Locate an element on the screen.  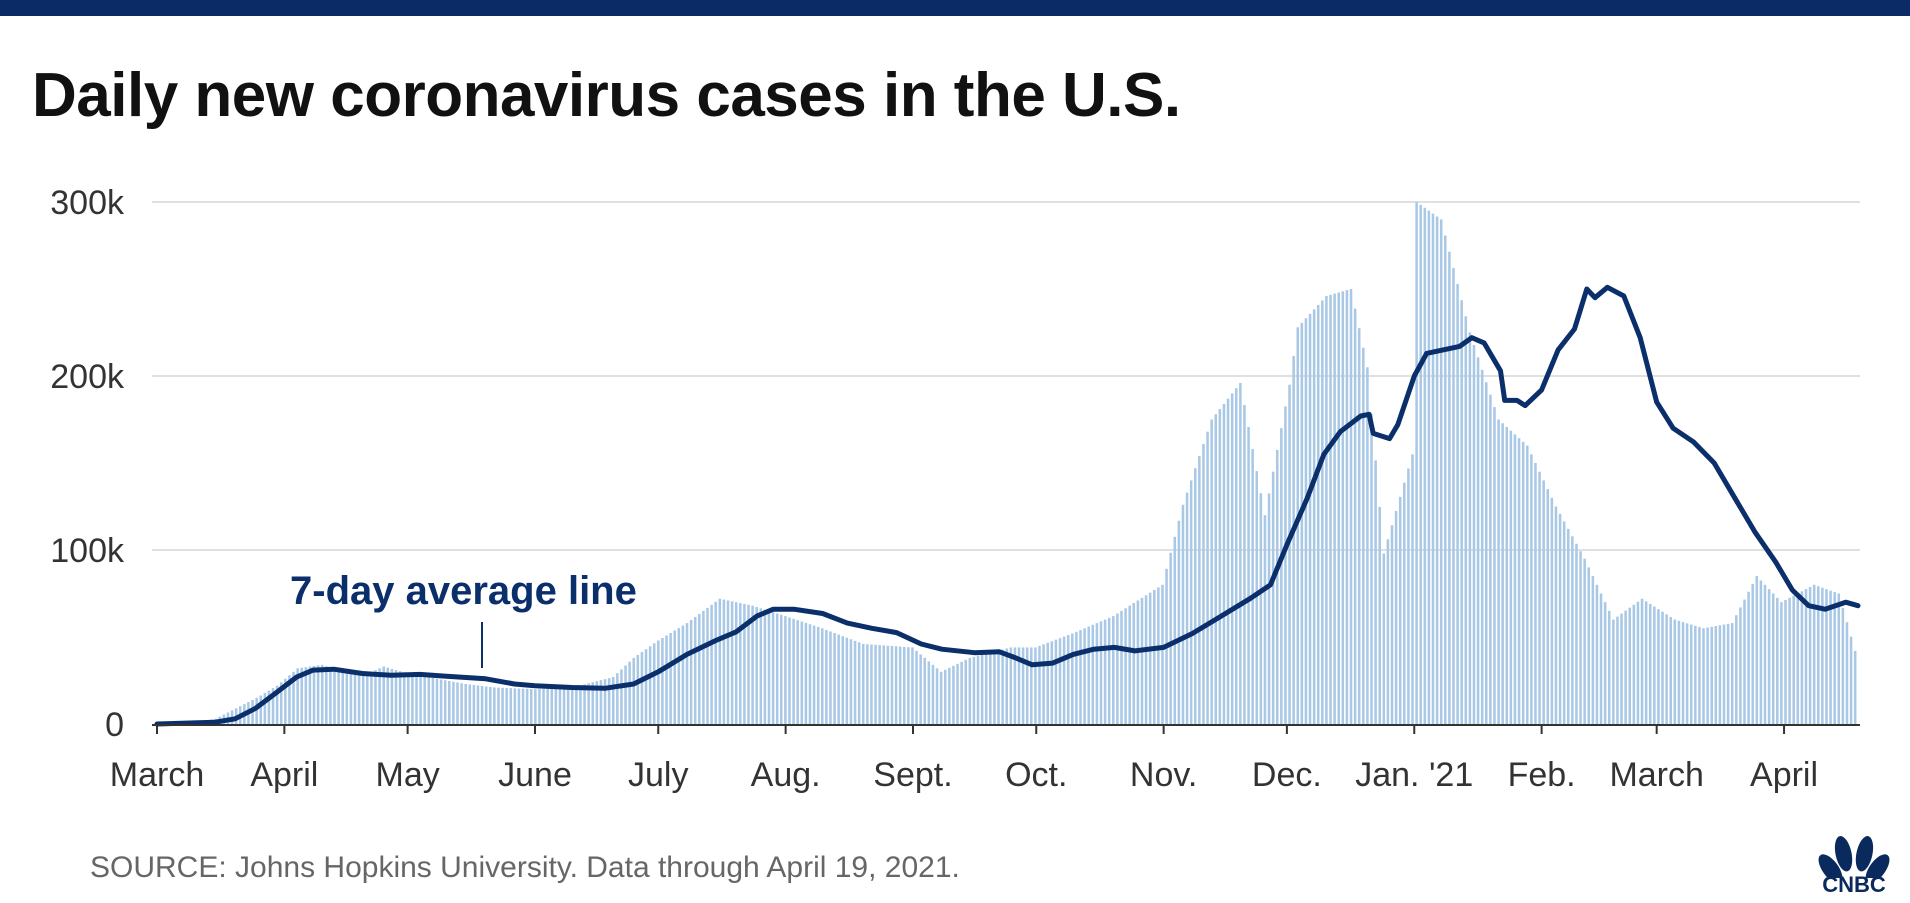
x-tick-label: Jan. '21 is located at coordinates (1414, 775).